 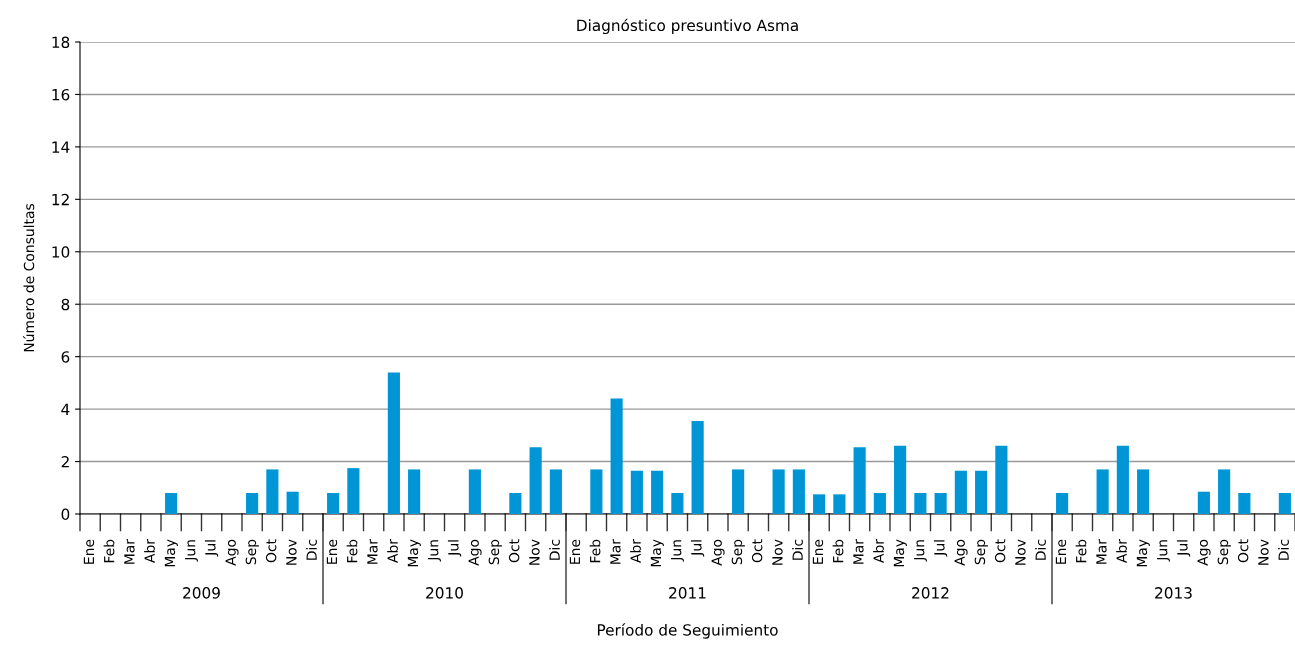 What do you see at coordinates (61, 147) in the screenshot?
I see `y-tick-label: 14` at bounding box center [61, 147].